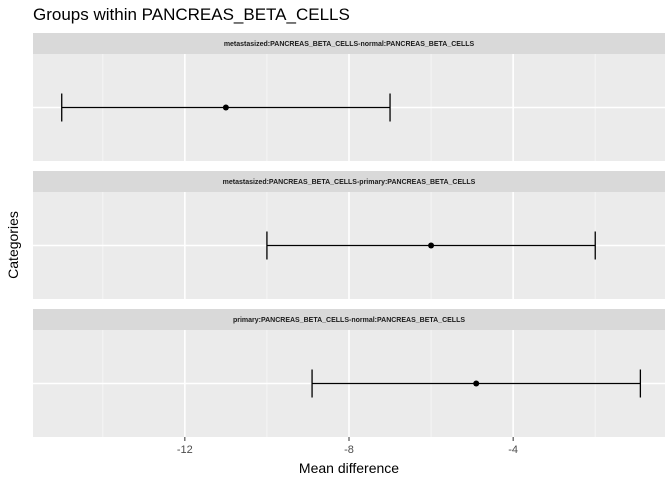 Image resolution: width=672 pixels, height=480 pixels. I want to click on x-axis: -12 -8 -4, so click(347, 446).